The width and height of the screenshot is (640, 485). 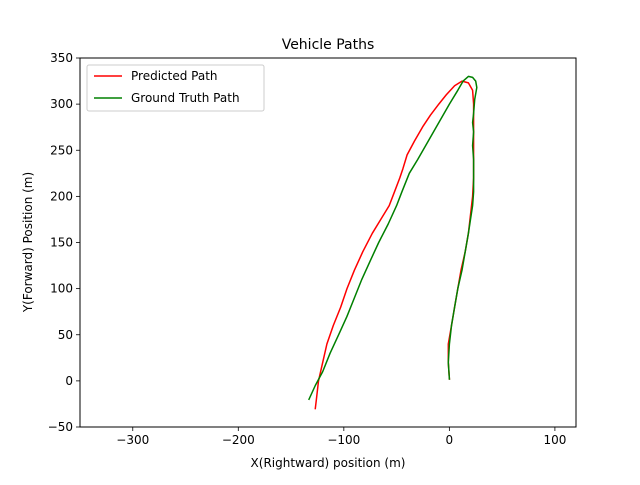 I want to click on y-tick-label: −50, so click(x=60, y=427).